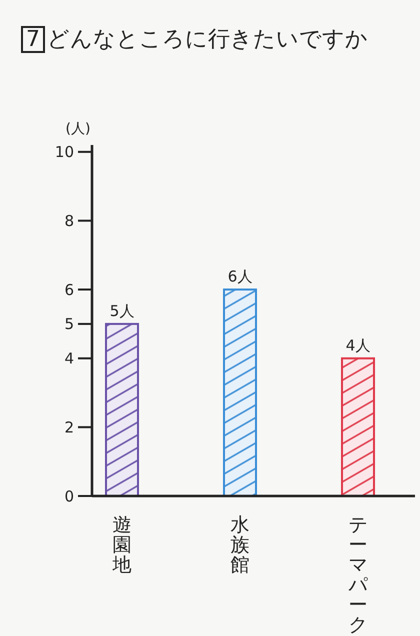 The height and width of the screenshot is (636, 420). I want to click on x-tick-label: テーマパーク, so click(358, 575).